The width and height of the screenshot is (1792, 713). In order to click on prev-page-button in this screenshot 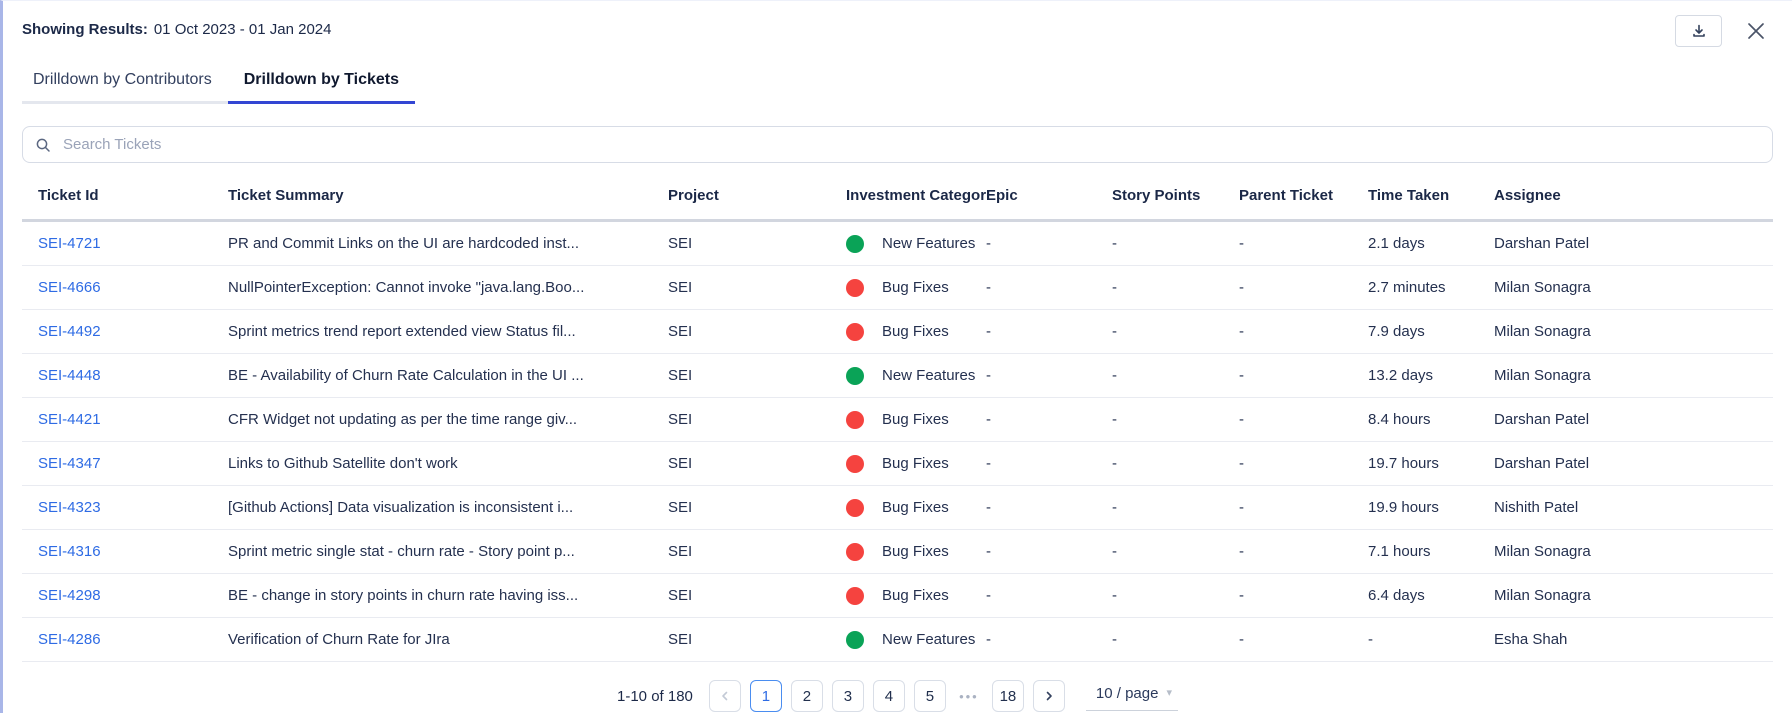, I will do `click(724, 696)`.